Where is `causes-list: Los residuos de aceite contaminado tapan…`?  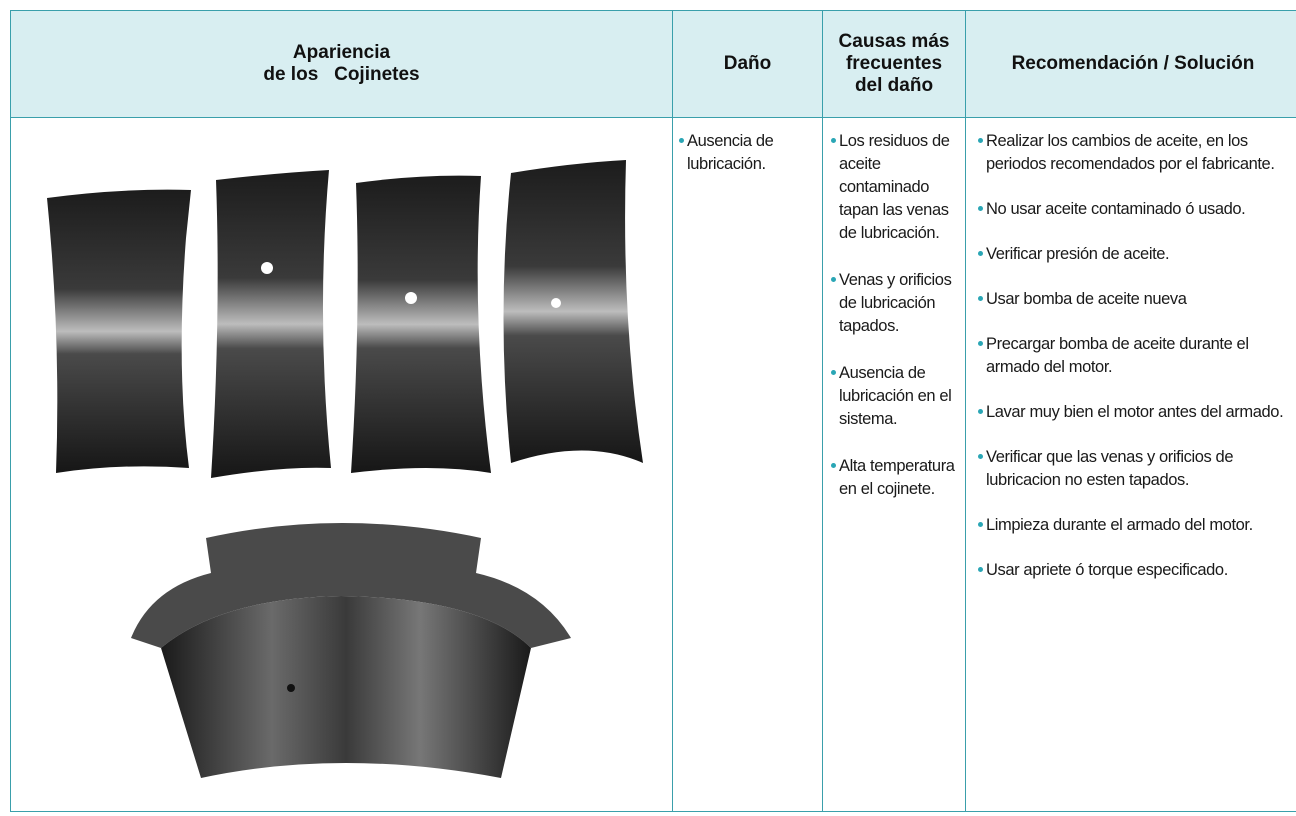
causes-list: Los residuos de aceite contaminado tapan… is located at coordinates (894, 309).